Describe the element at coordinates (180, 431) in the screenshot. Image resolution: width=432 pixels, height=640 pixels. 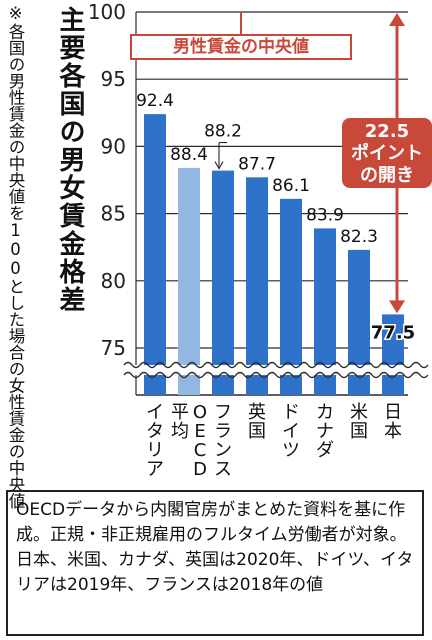
I see `category-label-1: 均` at that location.